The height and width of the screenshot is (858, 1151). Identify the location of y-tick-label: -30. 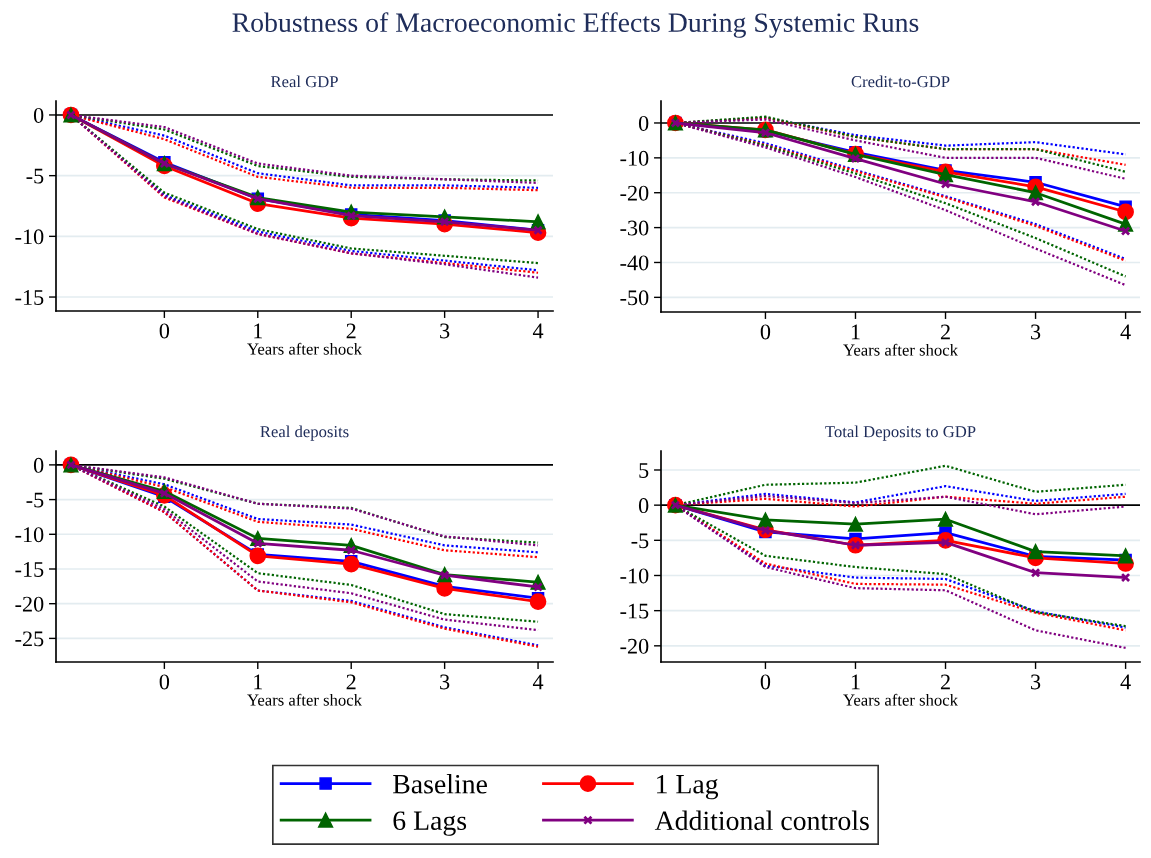
(634, 228).